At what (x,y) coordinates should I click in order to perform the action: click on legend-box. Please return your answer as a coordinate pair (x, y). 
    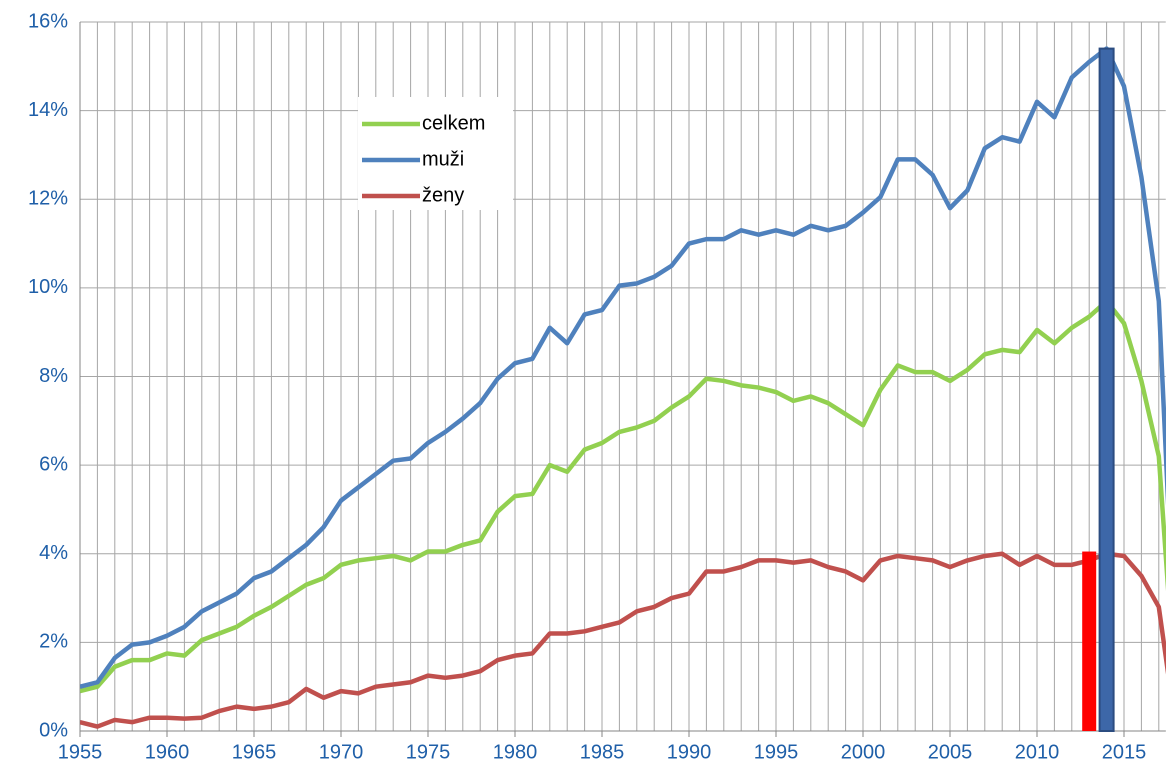
    Looking at the image, I should click on (435, 153).